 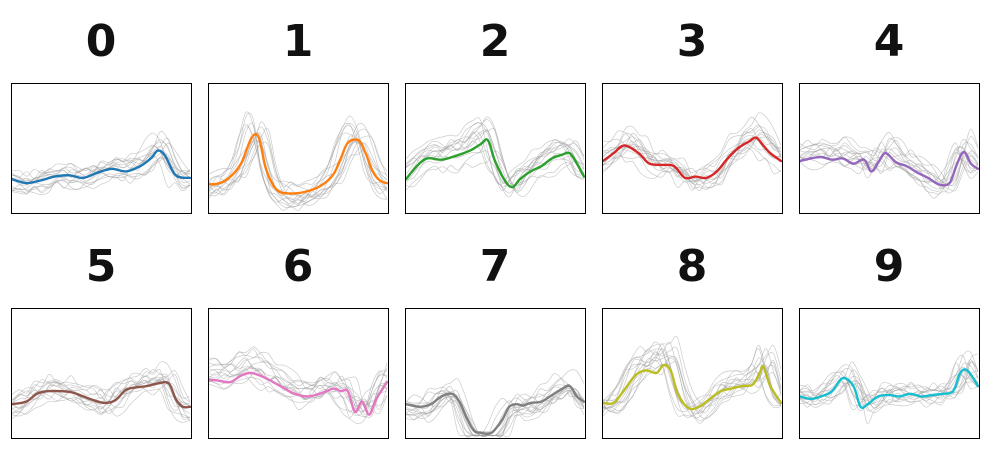 What do you see at coordinates (298, 41) in the screenshot?
I see `digit-glyph-1: 1` at bounding box center [298, 41].